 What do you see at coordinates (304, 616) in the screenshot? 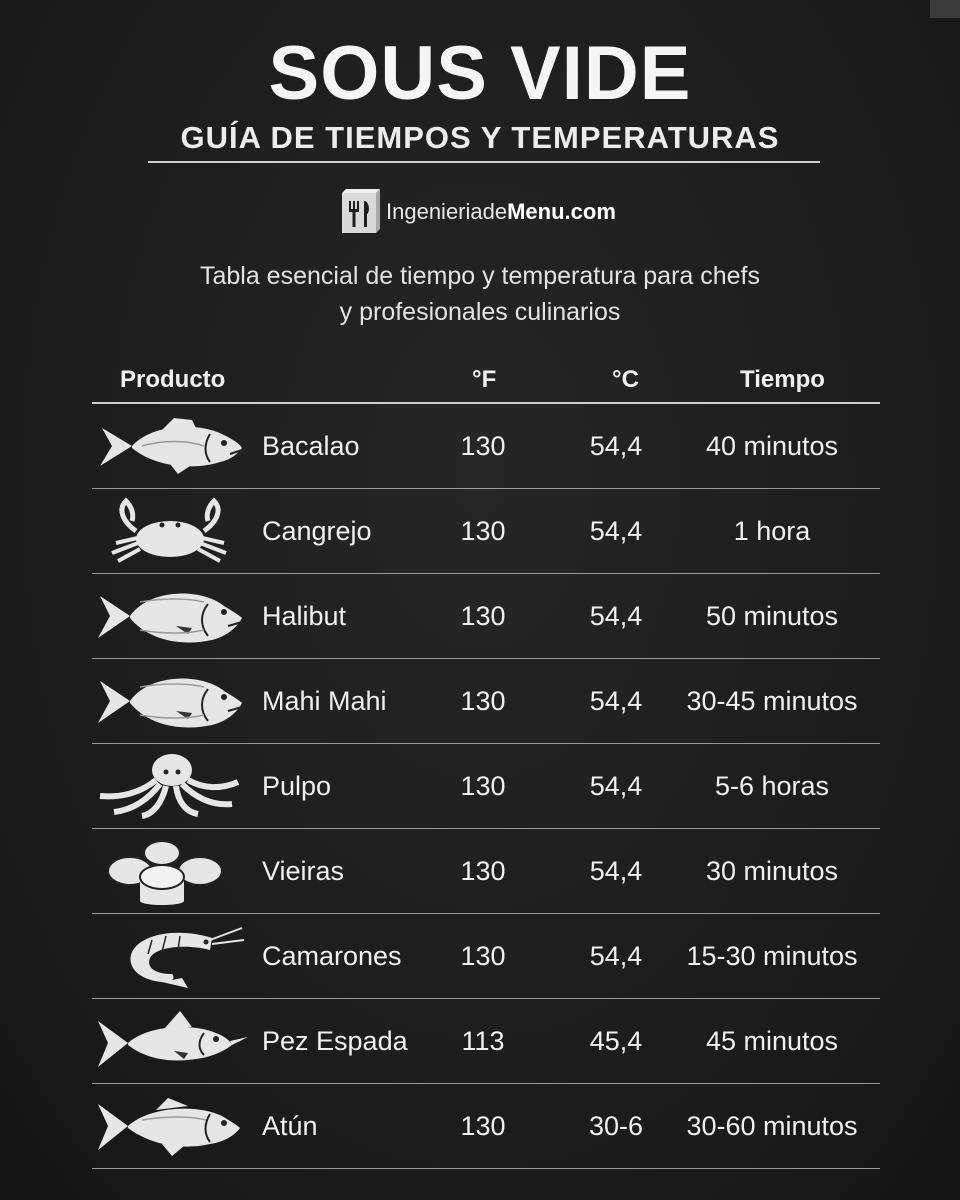
I see `cell-product: Halibut` at bounding box center [304, 616].